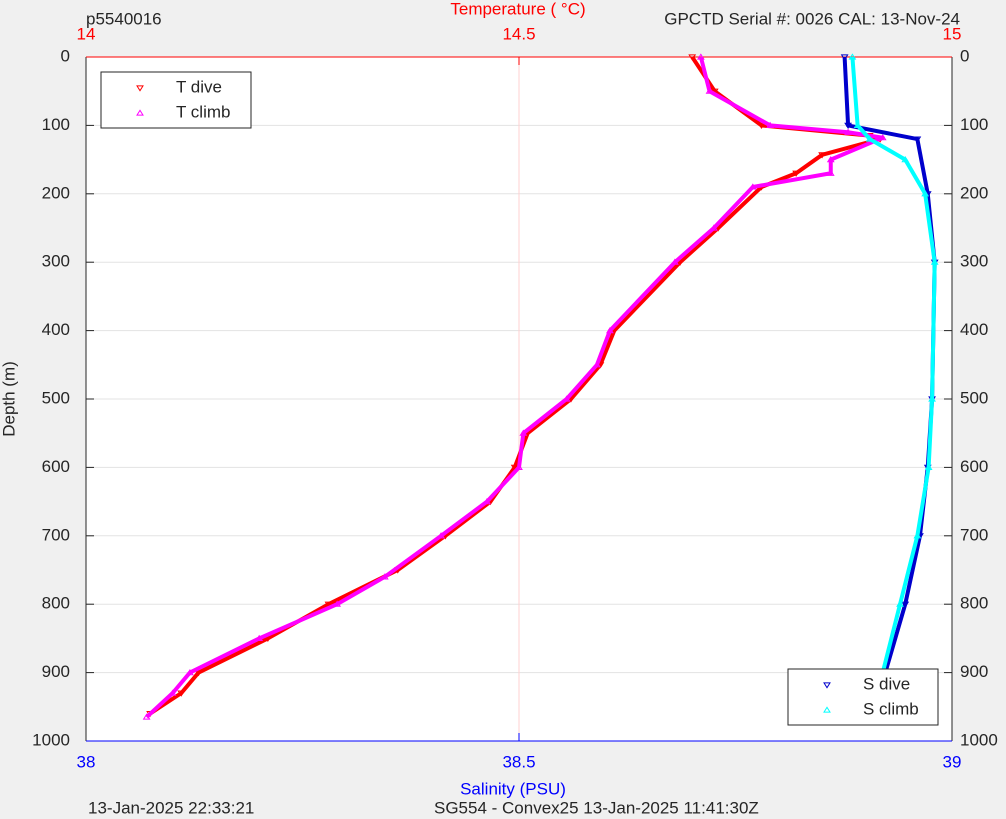  What do you see at coordinates (199, 86) in the screenshot?
I see `legend-label: T dive` at bounding box center [199, 86].